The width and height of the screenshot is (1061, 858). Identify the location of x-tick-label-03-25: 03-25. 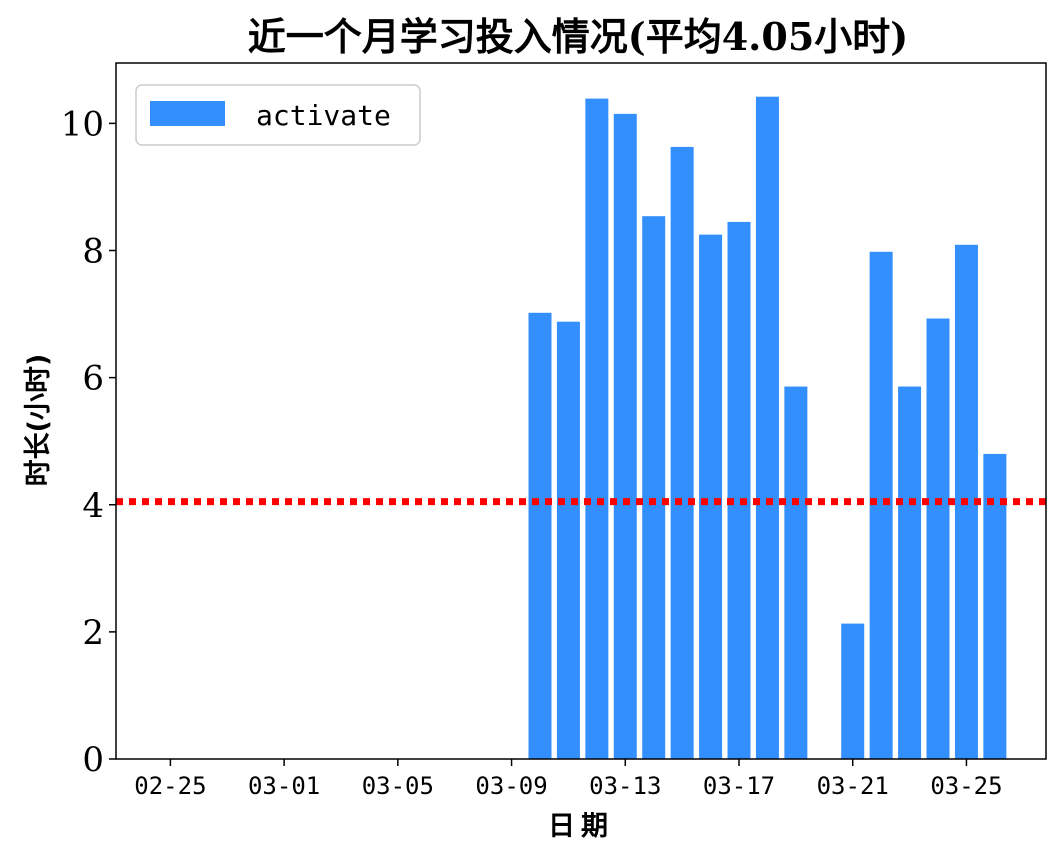
(966, 786).